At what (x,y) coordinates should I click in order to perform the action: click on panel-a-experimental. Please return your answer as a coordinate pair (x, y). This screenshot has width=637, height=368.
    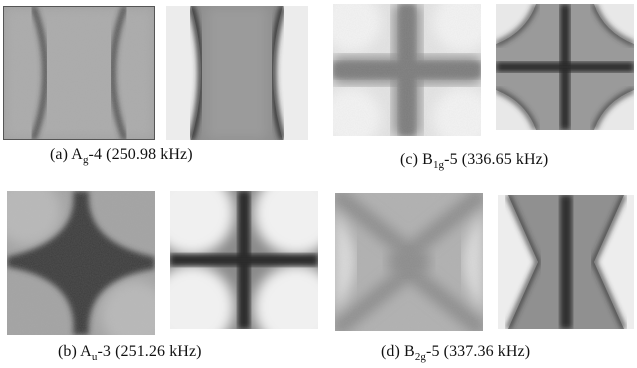
    Looking at the image, I should click on (79, 73).